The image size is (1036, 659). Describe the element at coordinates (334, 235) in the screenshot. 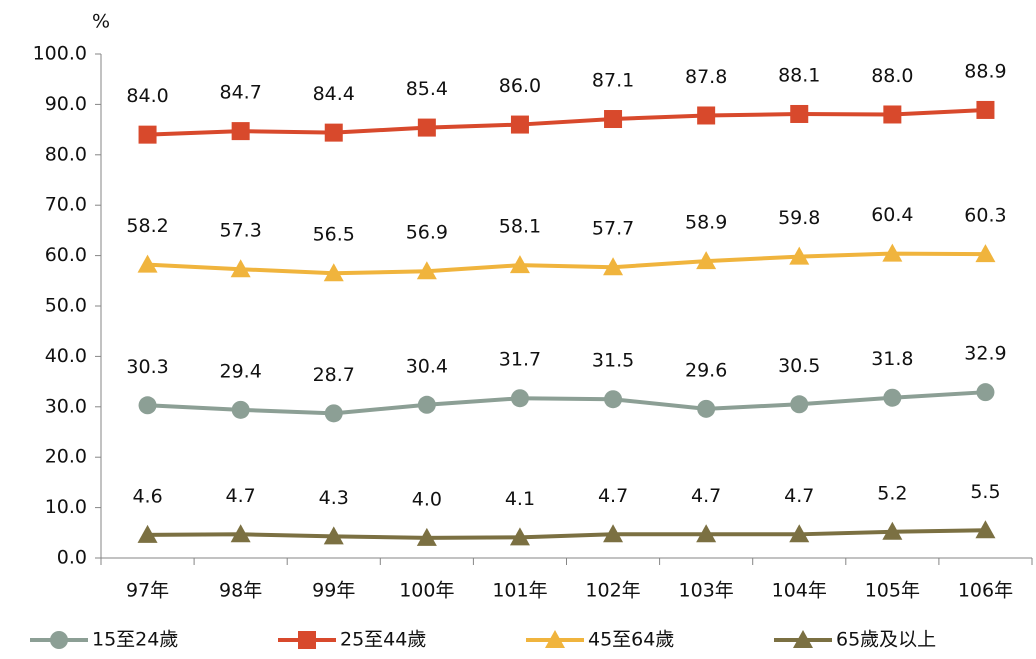

I see `data-label: 56.5` at that location.